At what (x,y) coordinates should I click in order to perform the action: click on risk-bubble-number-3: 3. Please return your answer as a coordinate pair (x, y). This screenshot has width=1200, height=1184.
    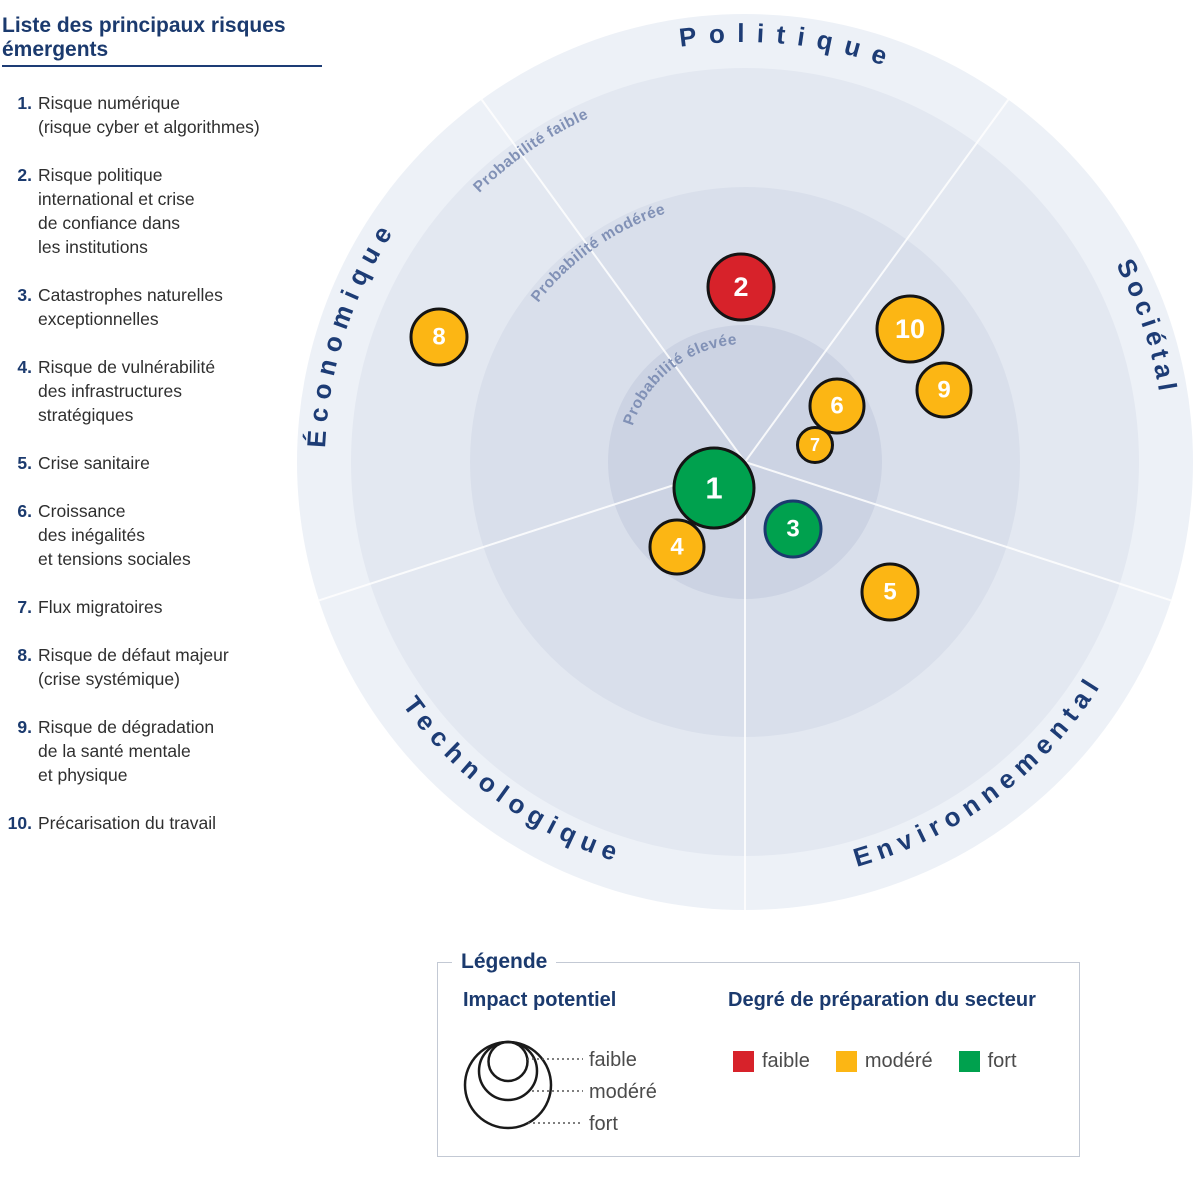
    Looking at the image, I should click on (792, 529).